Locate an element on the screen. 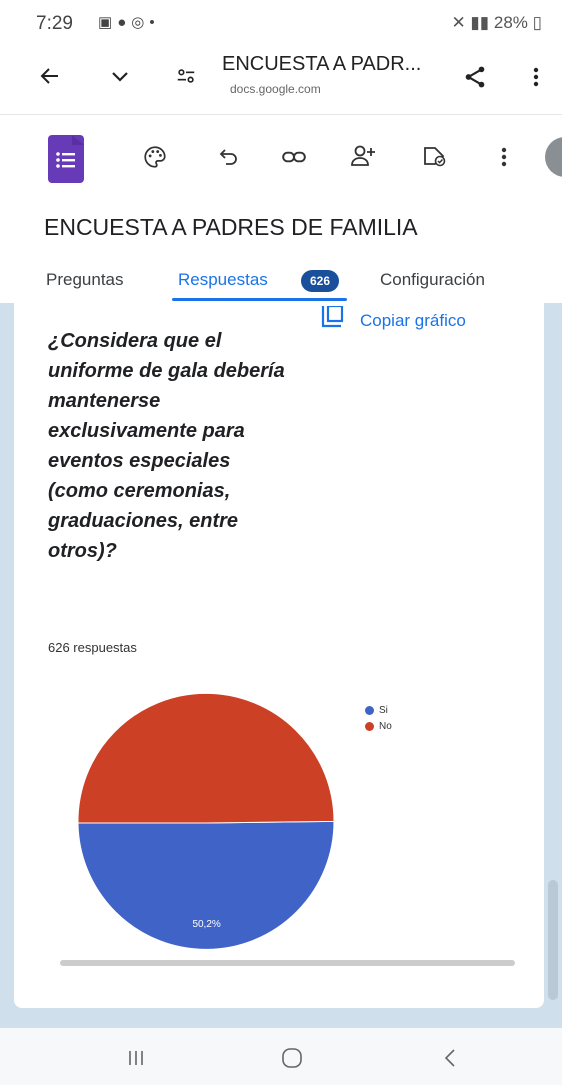 The image size is (562, 1085). back-arrow-icon is located at coordinates (50, 76).